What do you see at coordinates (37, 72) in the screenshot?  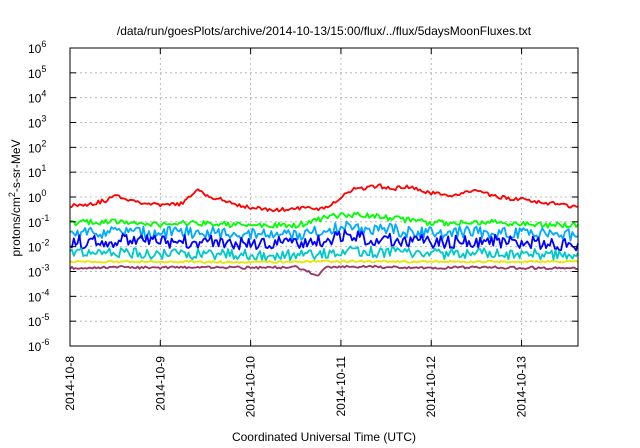 I see `y-tick-label: 10⁵` at bounding box center [37, 72].